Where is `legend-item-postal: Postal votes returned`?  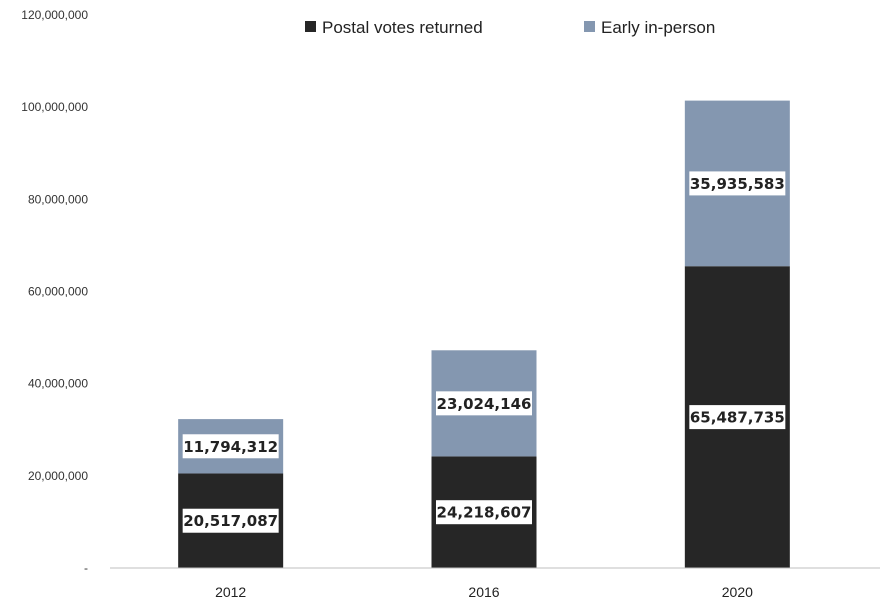
legend-item-postal: Postal votes returned is located at coordinates (394, 27).